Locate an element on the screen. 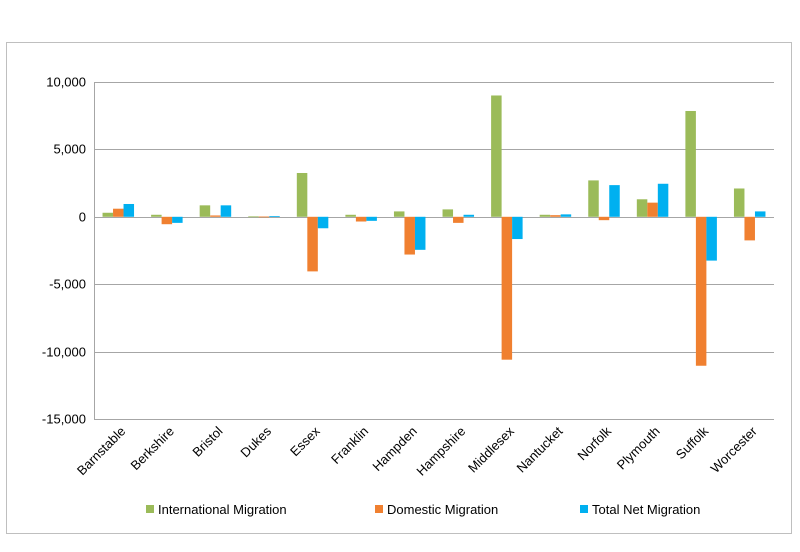 The width and height of the screenshot is (800, 552). bar-total-net-migration-norfolk is located at coordinates (614, 201).